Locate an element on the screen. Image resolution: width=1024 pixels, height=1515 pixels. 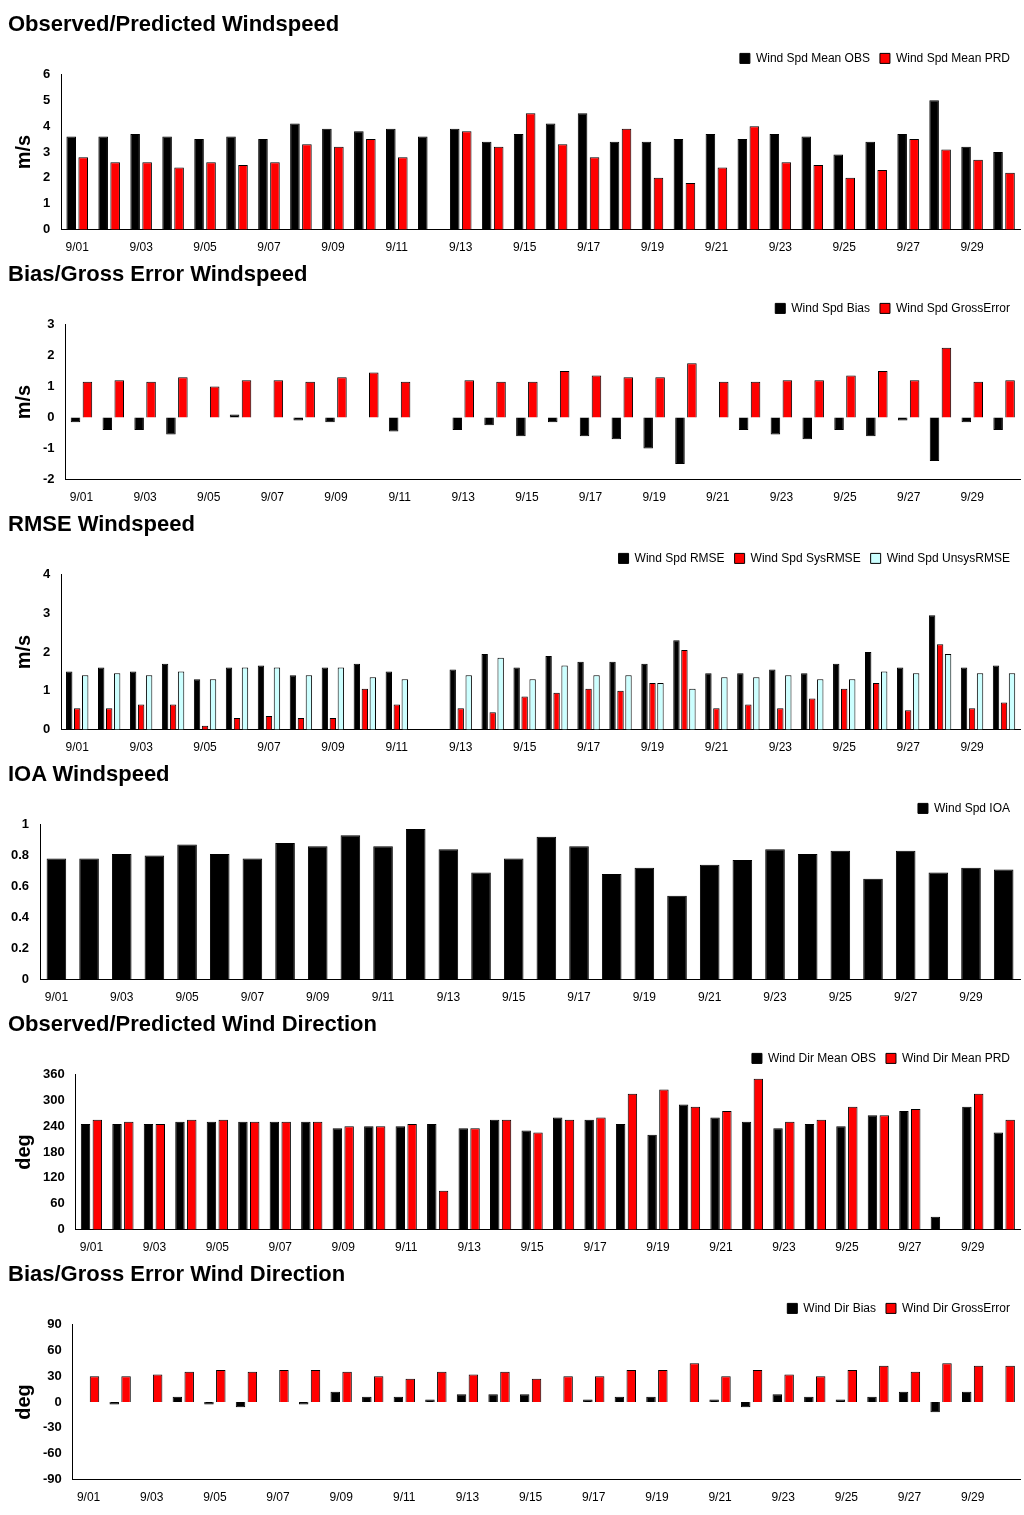
legend-label: Wind Spd Mean PRD is located at coordinates (953, 57).